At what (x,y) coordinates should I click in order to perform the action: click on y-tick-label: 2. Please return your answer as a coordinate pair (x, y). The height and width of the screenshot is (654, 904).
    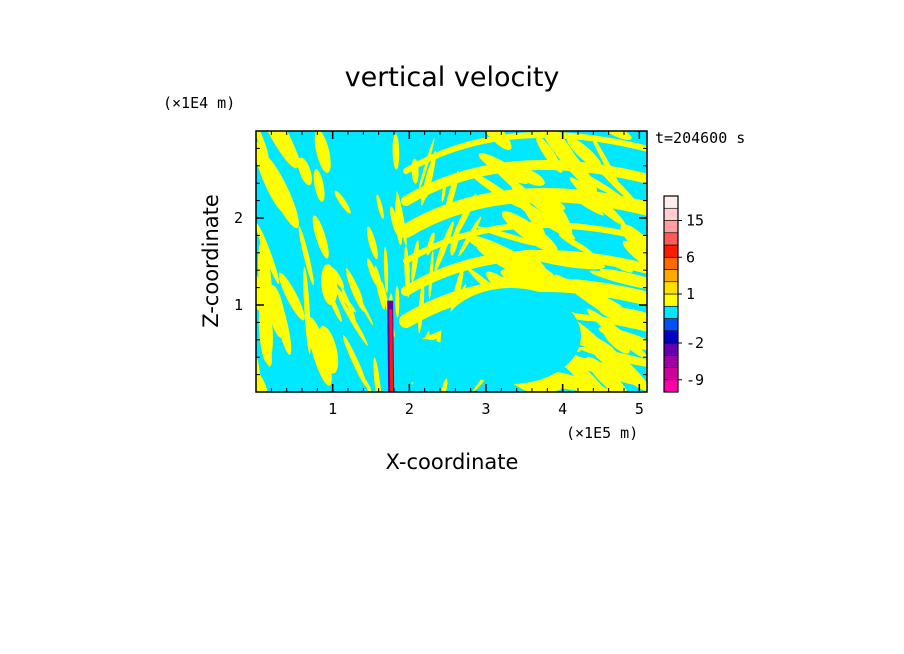
    Looking at the image, I should click on (238, 218).